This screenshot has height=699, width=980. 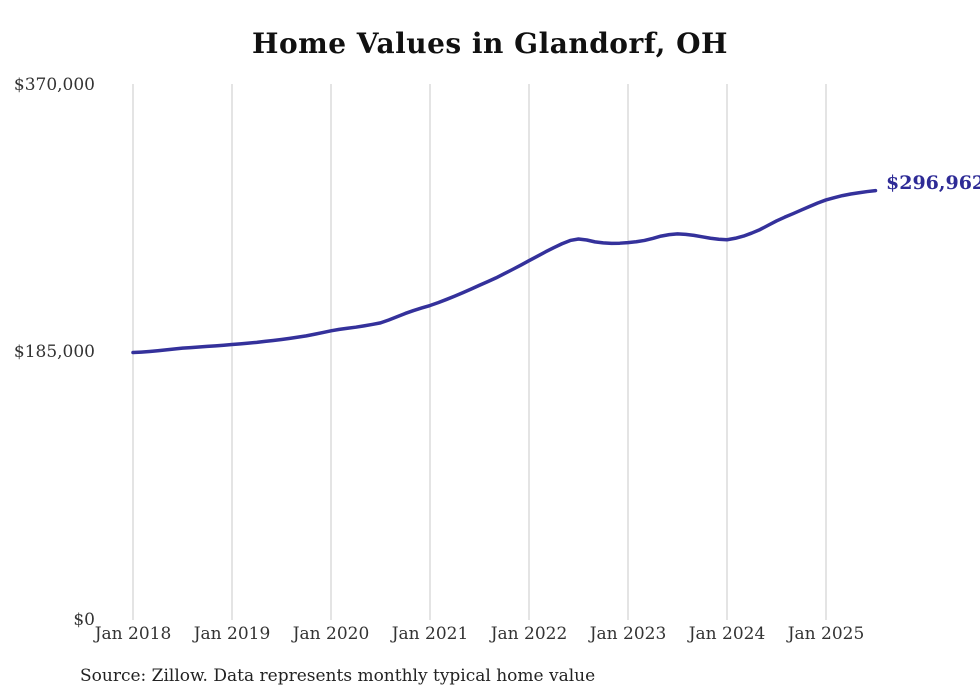 I want to click on y-tick-0: $0, so click(x=84, y=620).